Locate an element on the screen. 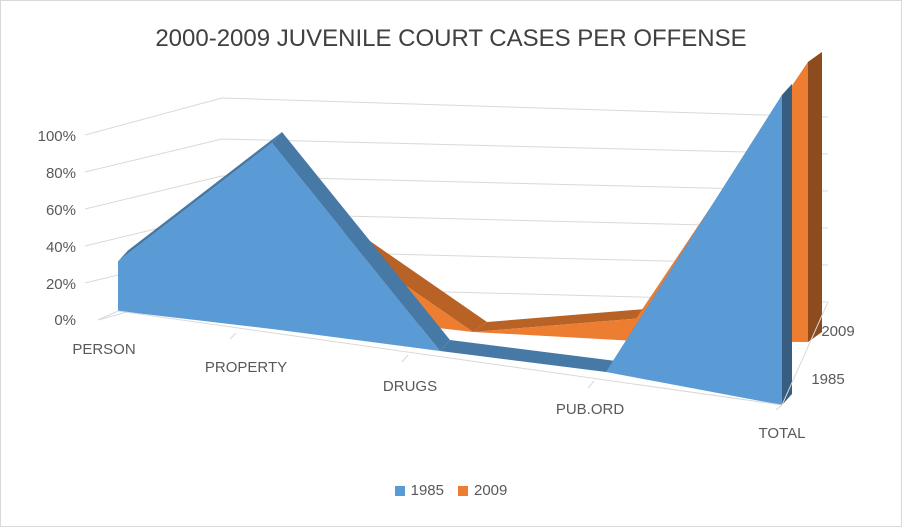 This screenshot has height=527, width=902. legend: 1985 2009 is located at coordinates (451, 490).